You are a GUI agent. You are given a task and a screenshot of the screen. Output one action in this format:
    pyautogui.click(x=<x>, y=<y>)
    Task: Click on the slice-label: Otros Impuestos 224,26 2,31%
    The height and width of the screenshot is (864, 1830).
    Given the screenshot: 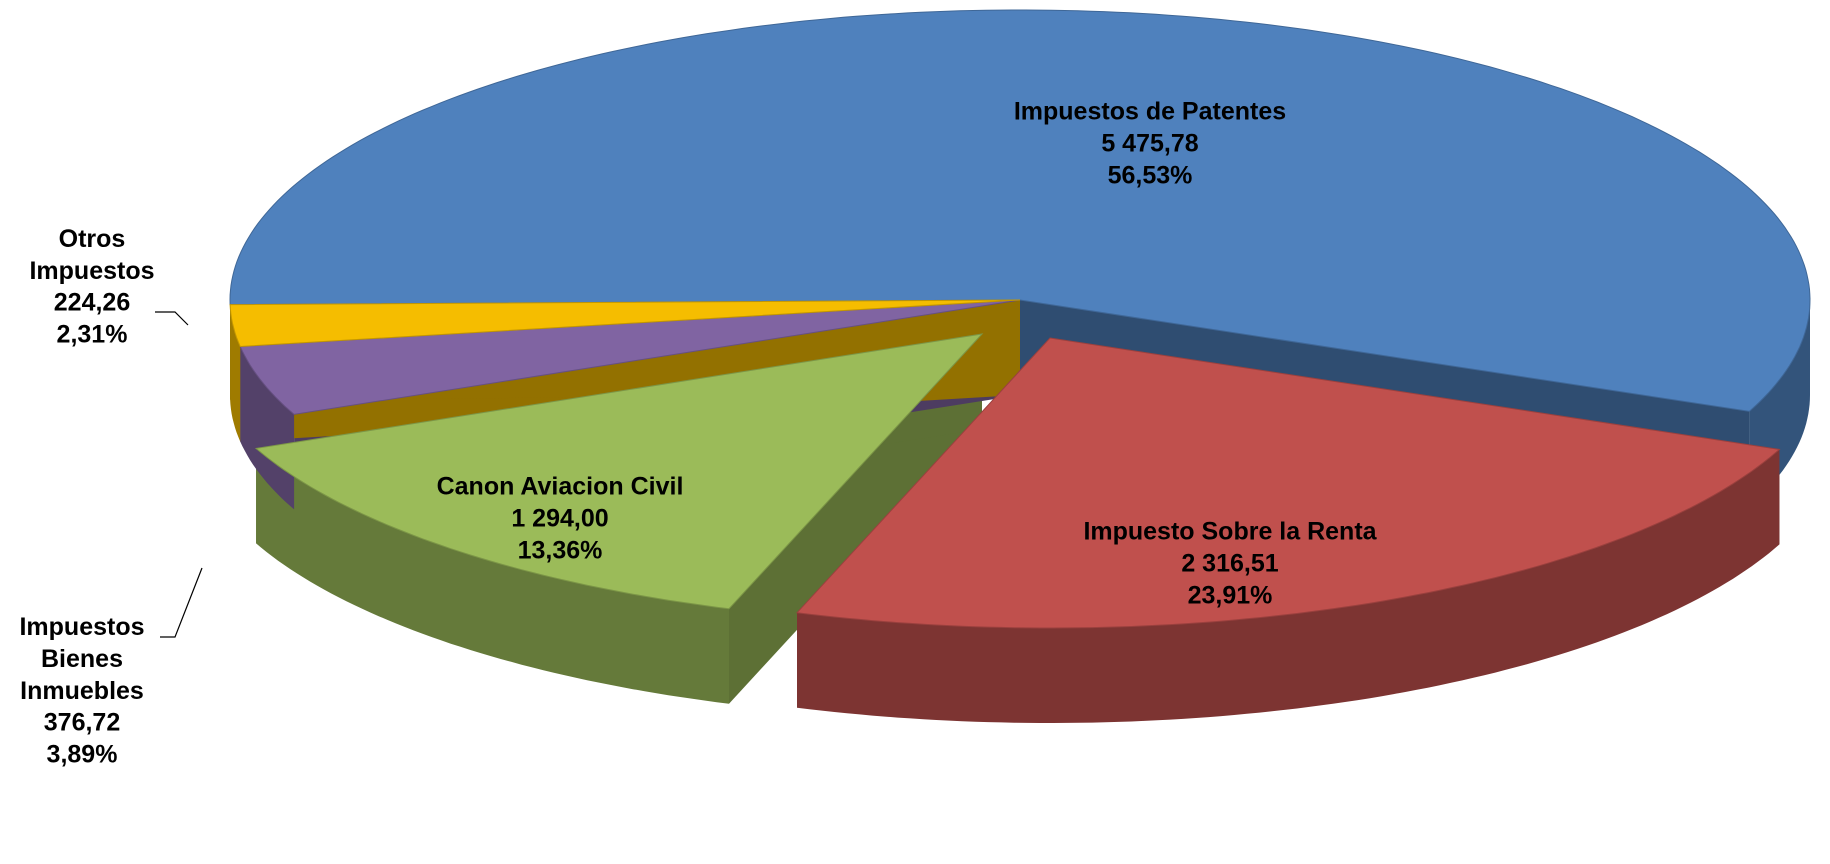 What is the action you would take?
    pyautogui.click(x=91, y=287)
    